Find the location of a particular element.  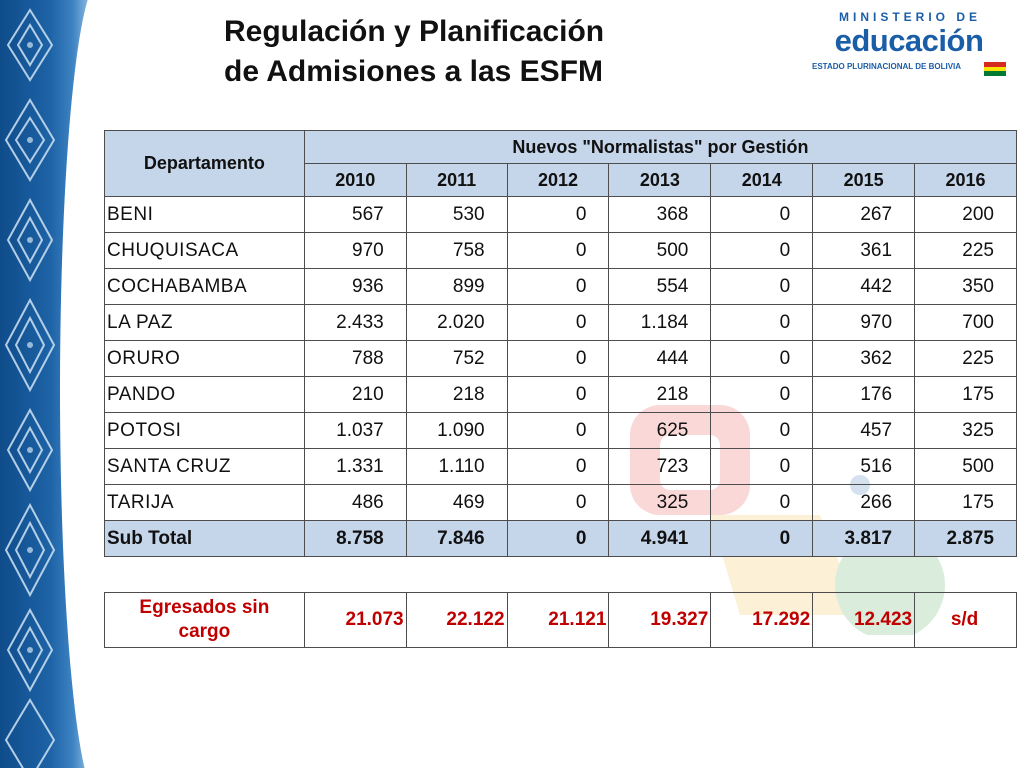

logo-line-educacion: educación is located at coordinates (909, 40).